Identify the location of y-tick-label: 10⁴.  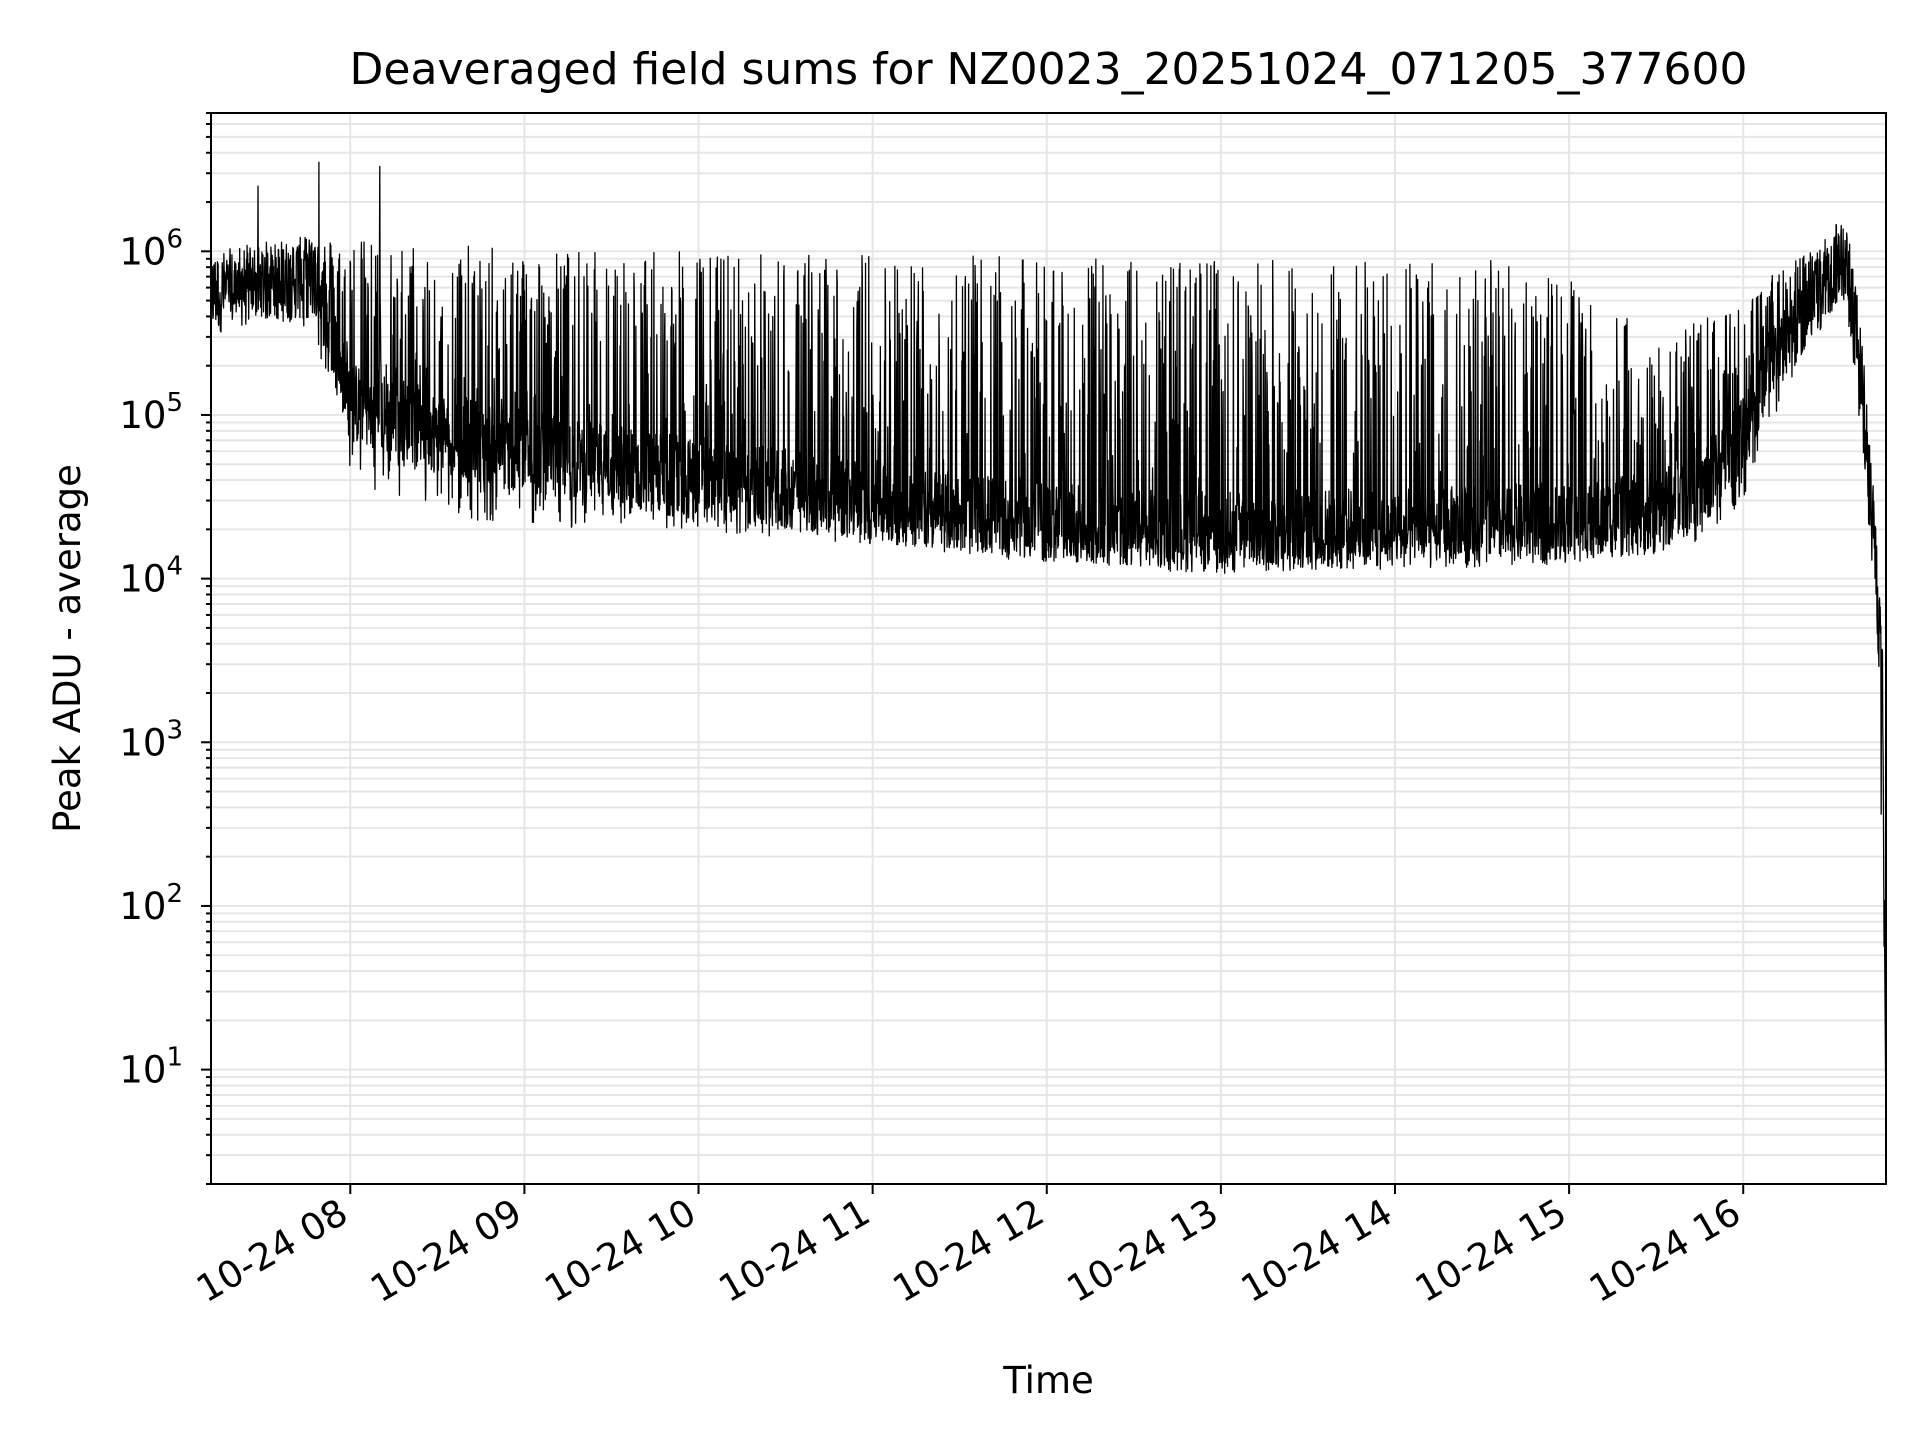
(151, 576).